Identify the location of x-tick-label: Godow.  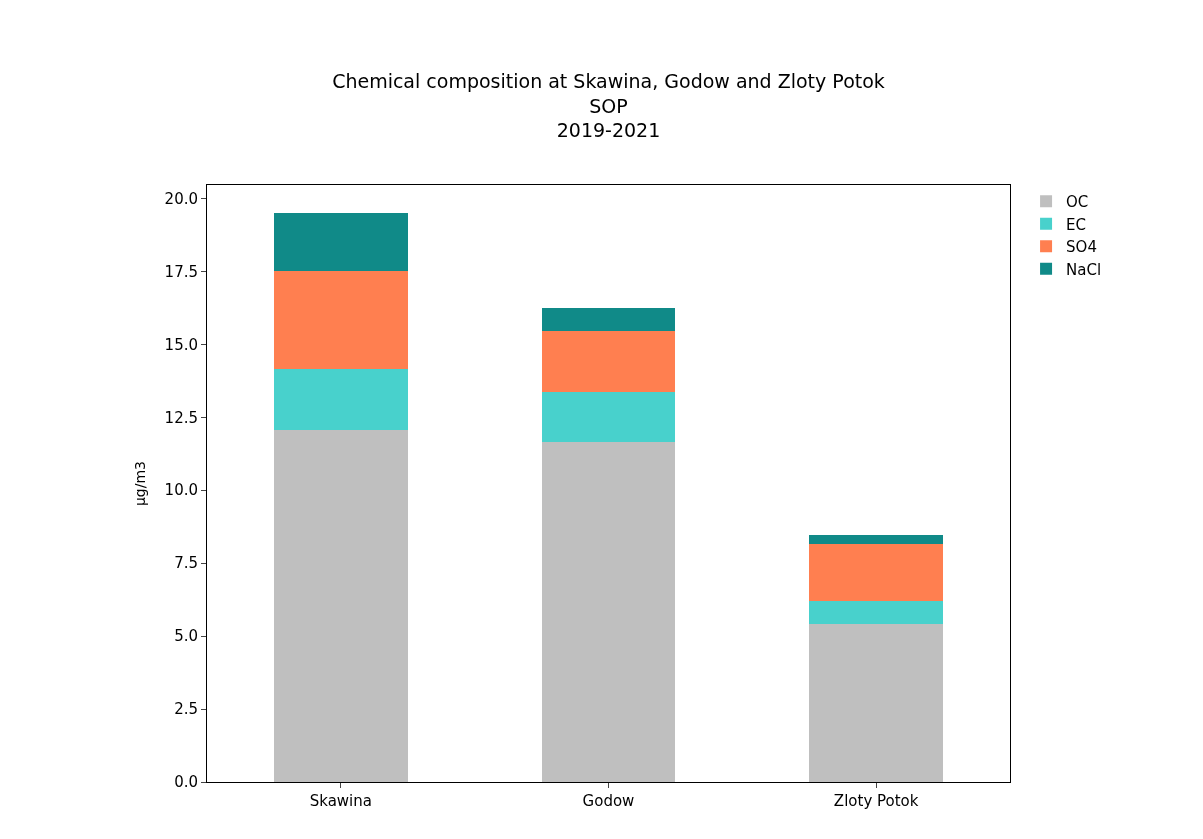
(608, 801).